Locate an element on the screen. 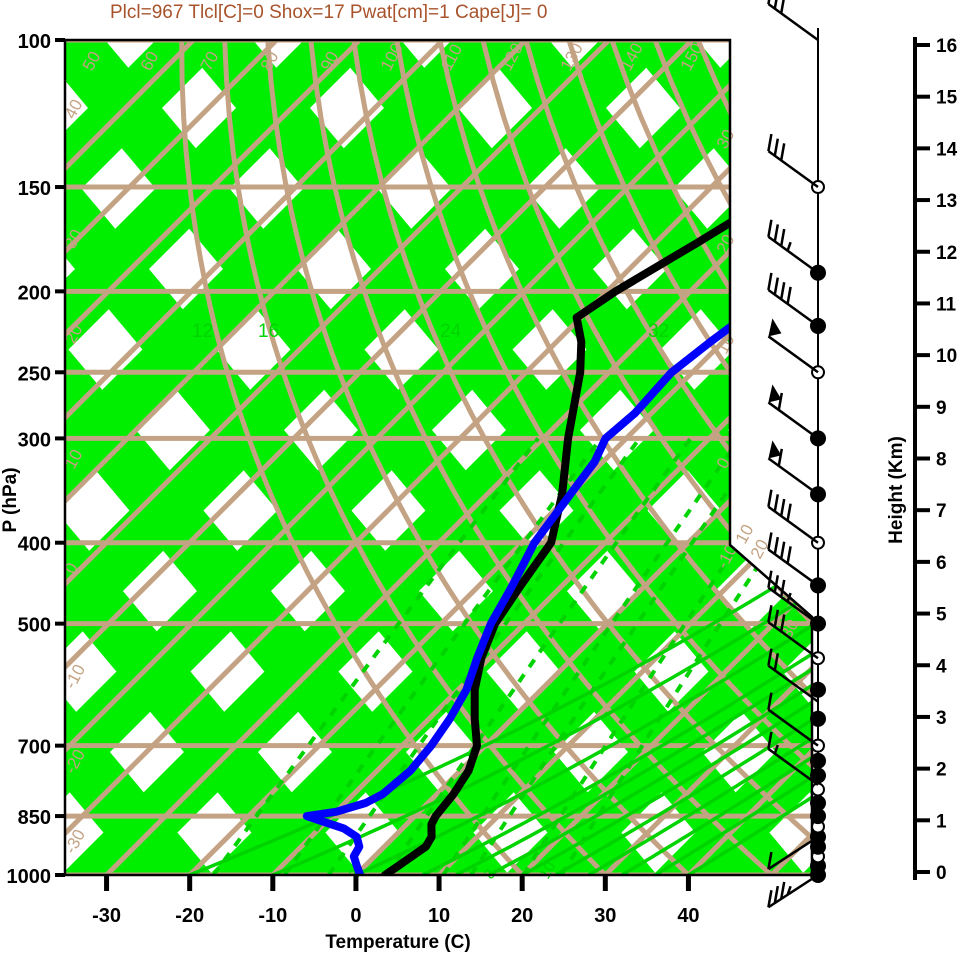  height-tick-label: 3 is located at coordinates (941, 718).